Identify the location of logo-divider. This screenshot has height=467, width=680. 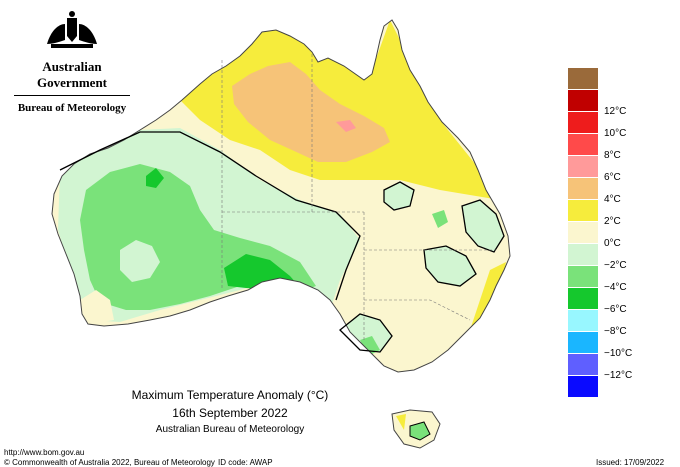
(72, 95).